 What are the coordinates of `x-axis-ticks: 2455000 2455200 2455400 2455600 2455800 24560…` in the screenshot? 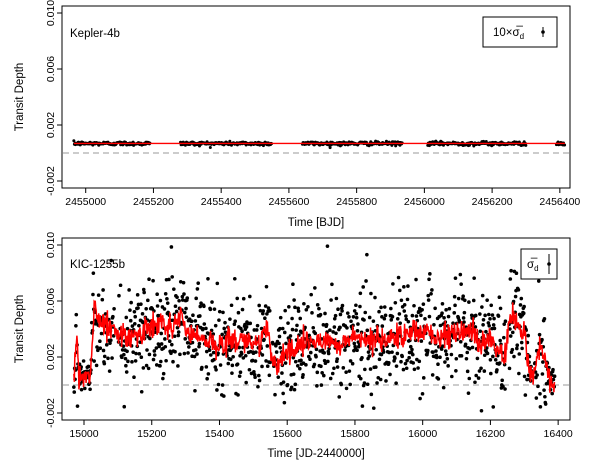 It's located at (322, 198).